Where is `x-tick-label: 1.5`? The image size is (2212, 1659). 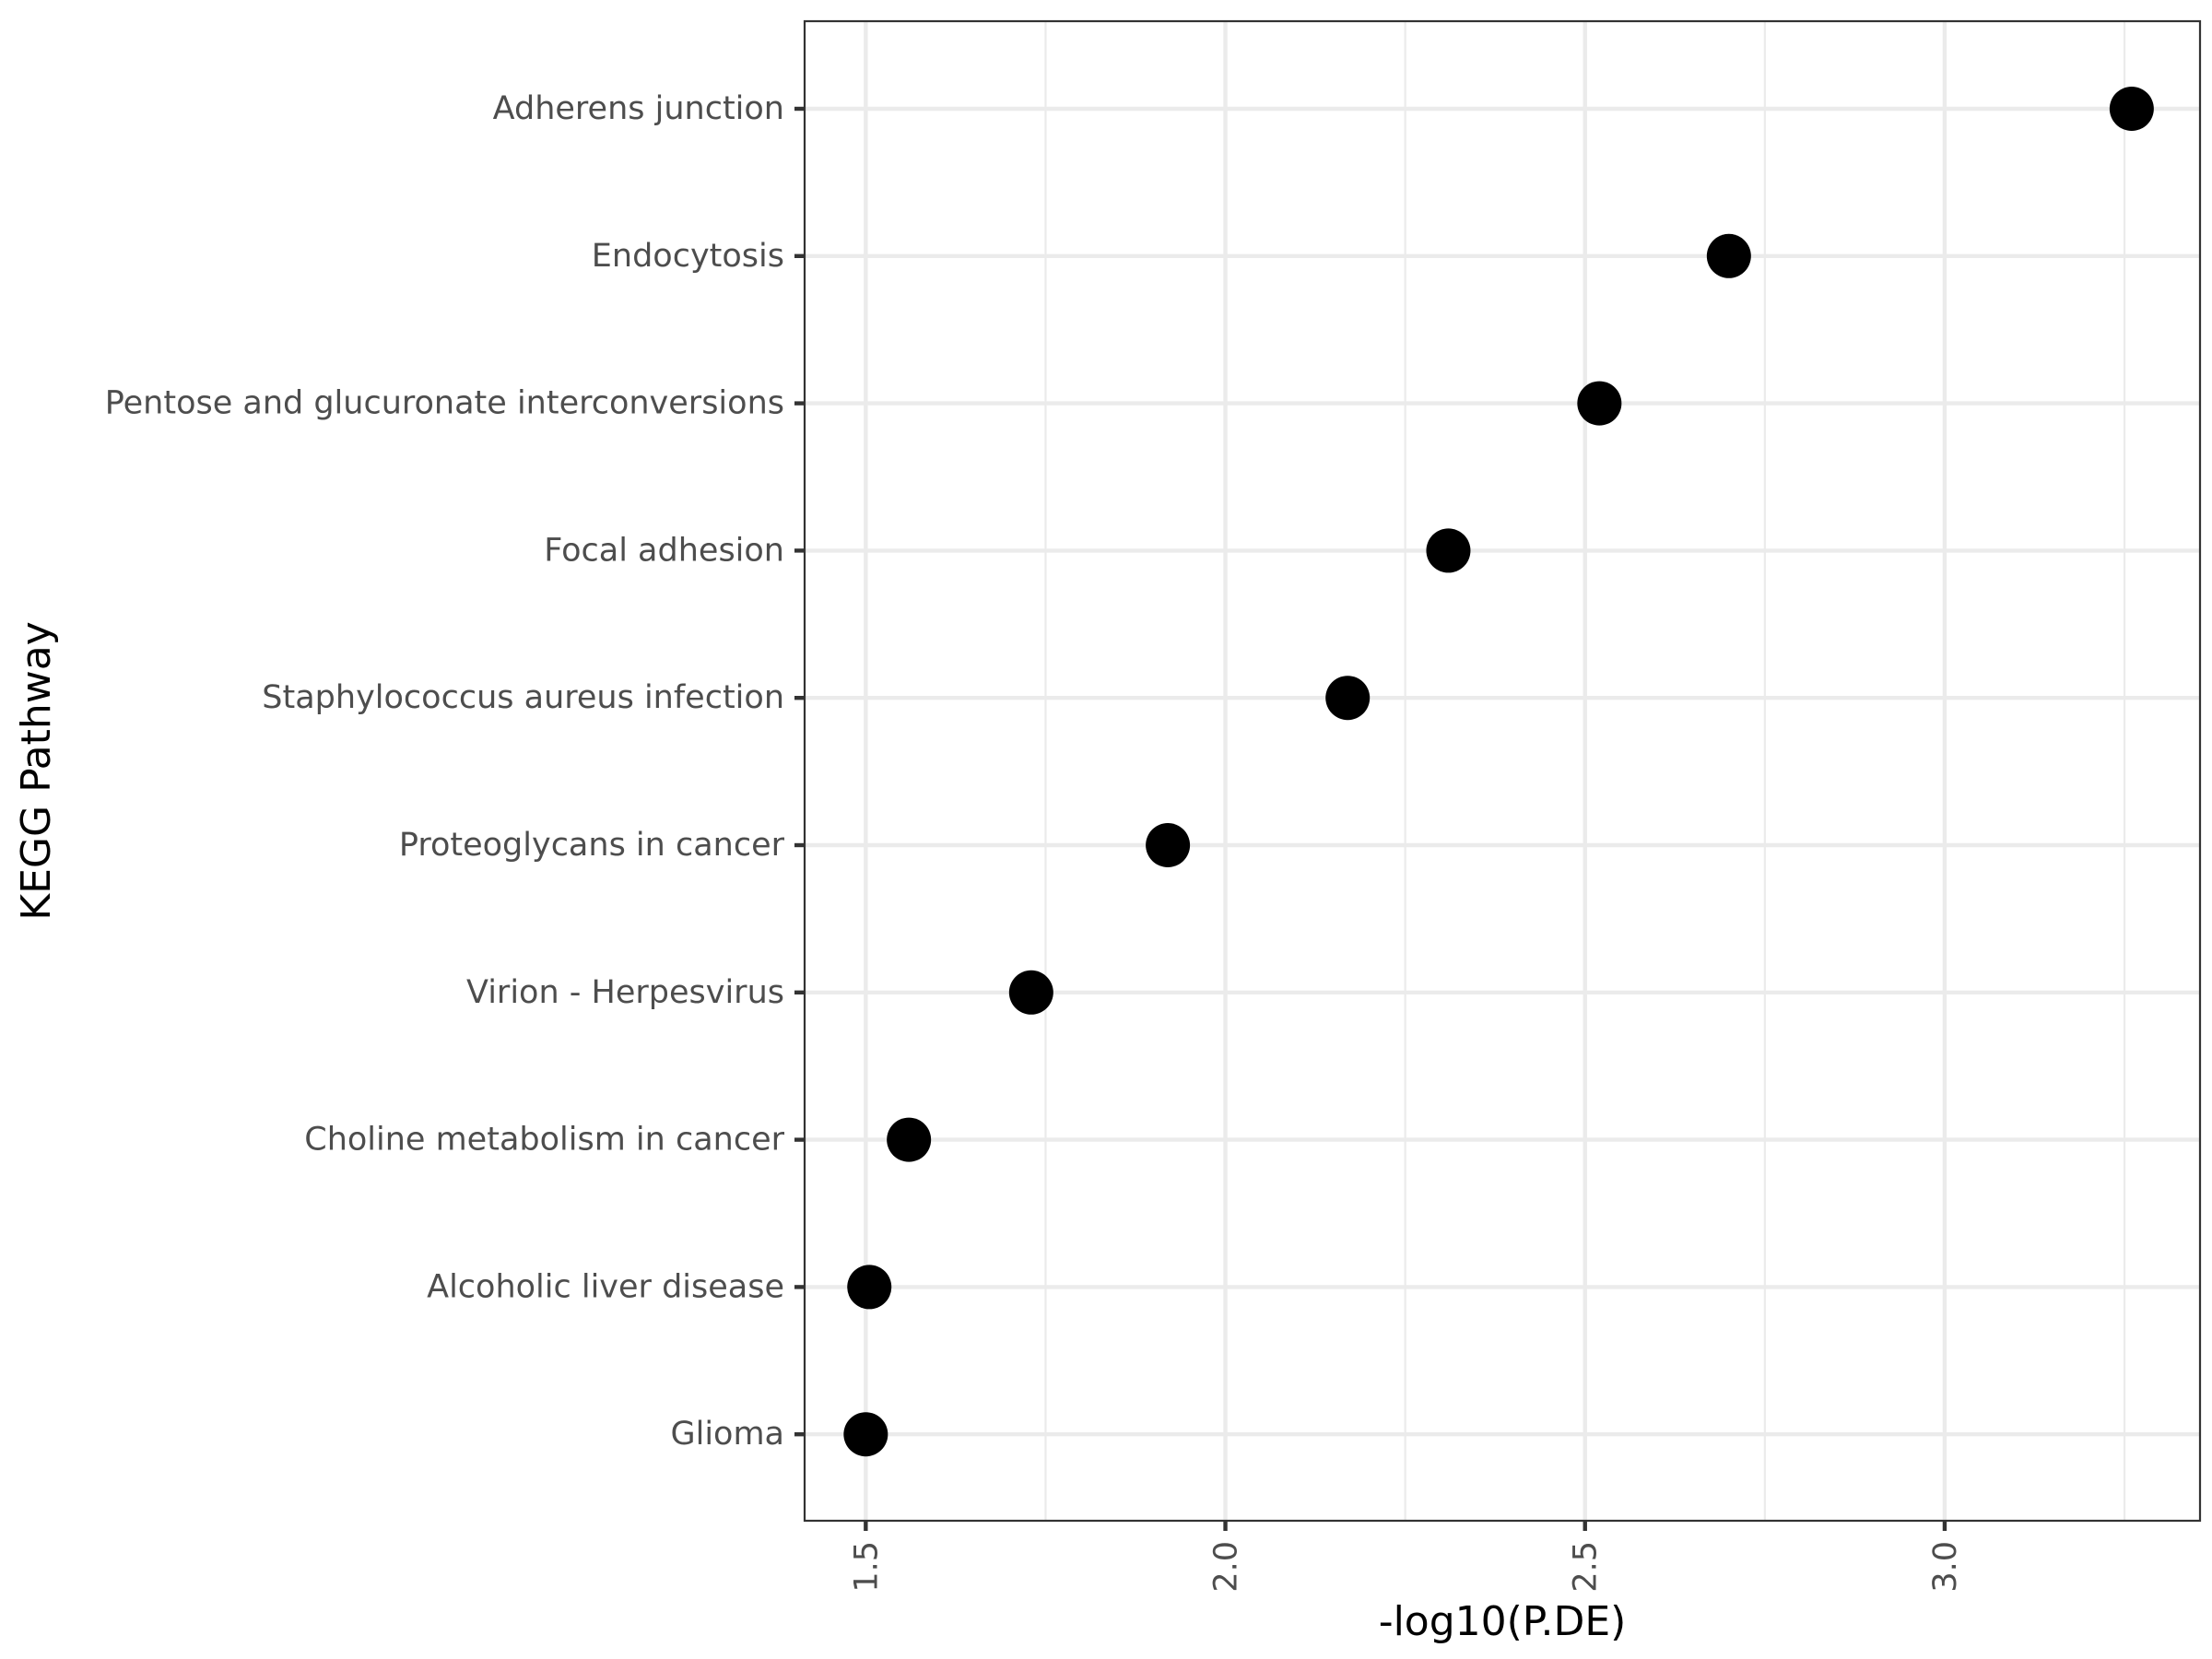
x-tick-label: 1.5 is located at coordinates (866, 1567).